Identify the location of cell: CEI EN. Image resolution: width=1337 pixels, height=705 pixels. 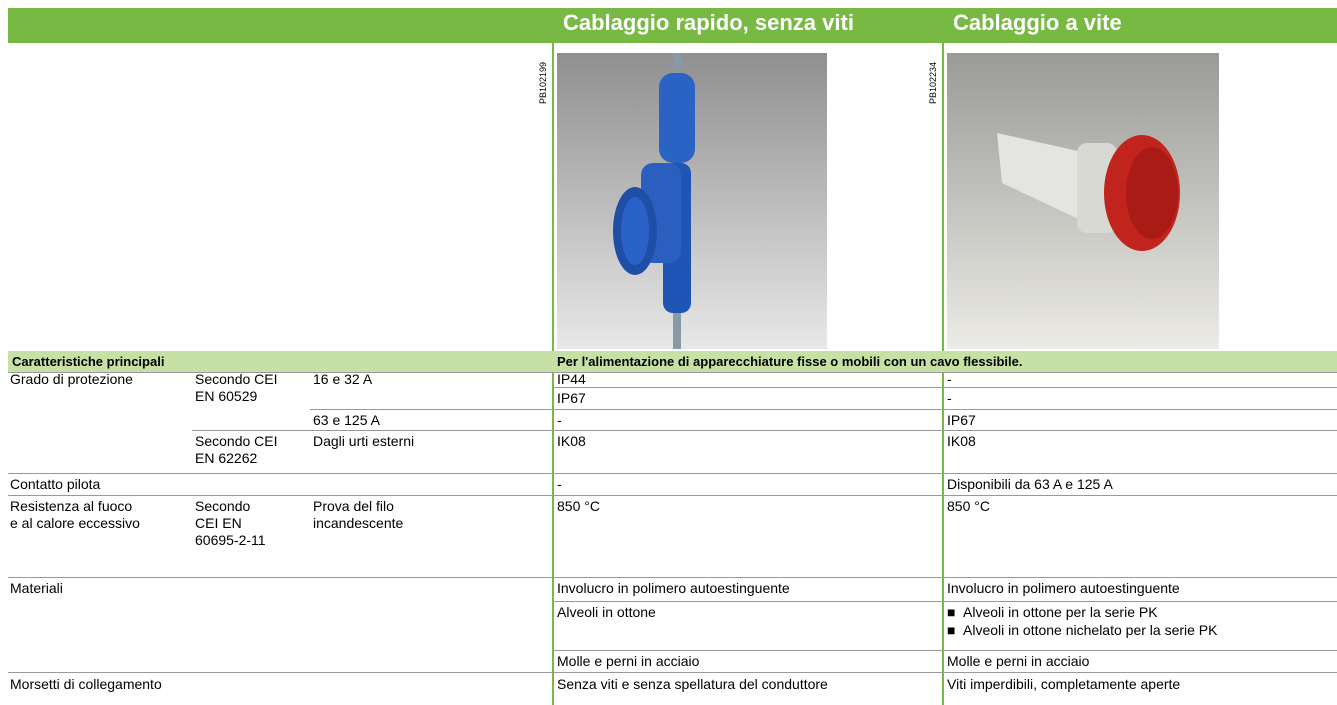
(218, 523).